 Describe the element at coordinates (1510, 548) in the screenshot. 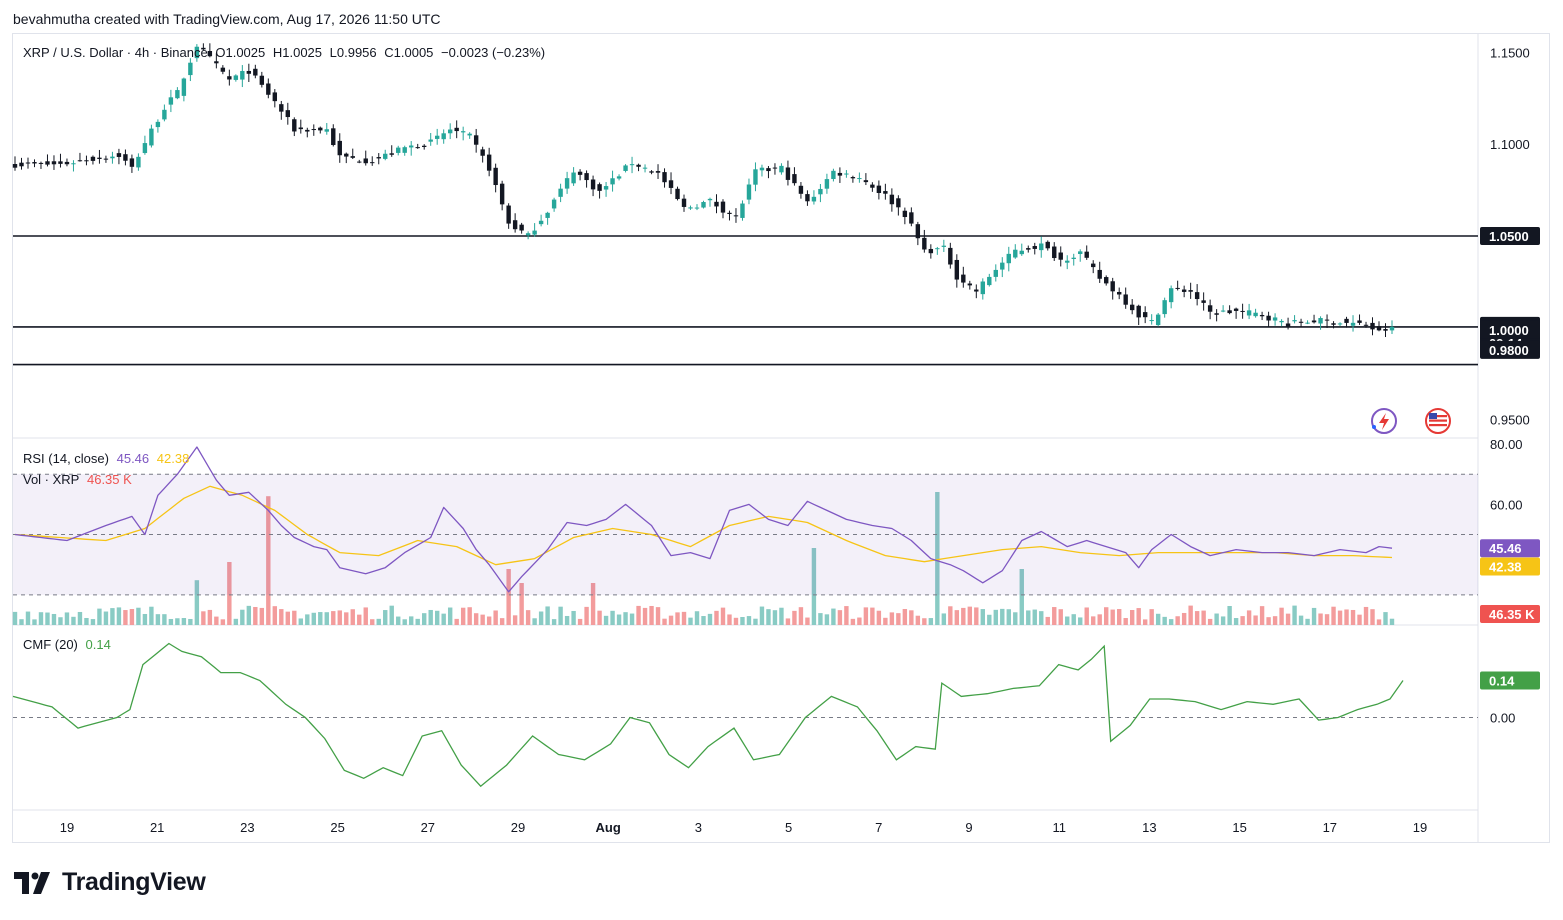

I see `rsi-value-tag: 45.46` at that location.